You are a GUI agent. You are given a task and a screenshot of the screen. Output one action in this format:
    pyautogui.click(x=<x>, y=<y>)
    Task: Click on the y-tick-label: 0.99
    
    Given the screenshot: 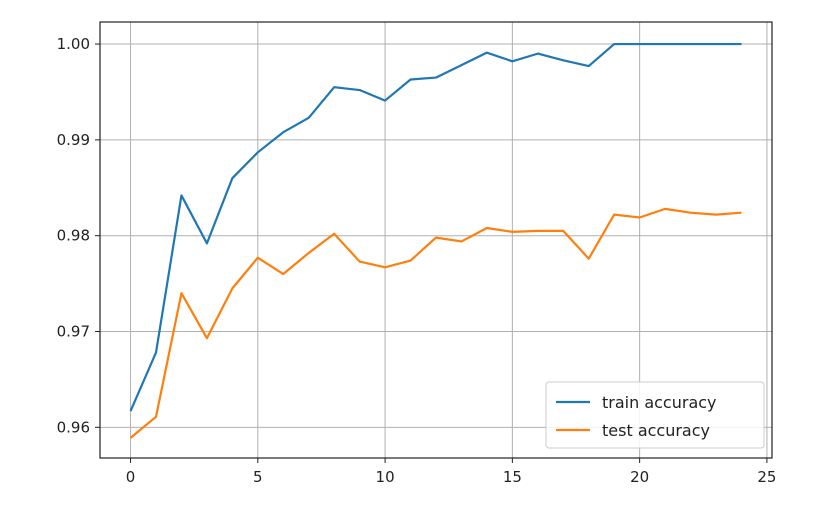 What is the action you would take?
    pyautogui.click(x=73, y=140)
    